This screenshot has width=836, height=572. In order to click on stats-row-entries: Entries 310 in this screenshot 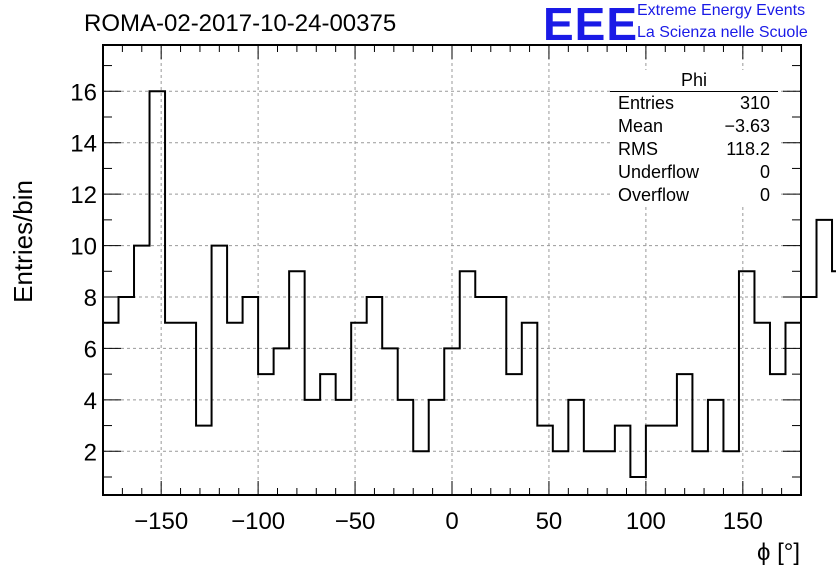, I will do `click(694, 103)`.